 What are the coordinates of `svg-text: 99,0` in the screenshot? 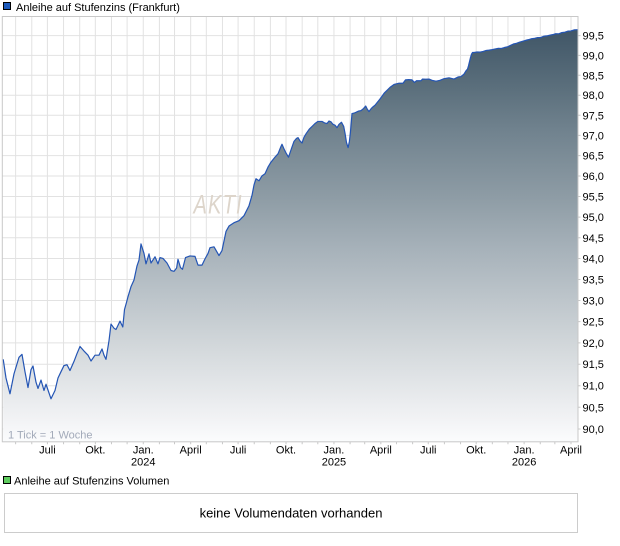 It's located at (593, 56).